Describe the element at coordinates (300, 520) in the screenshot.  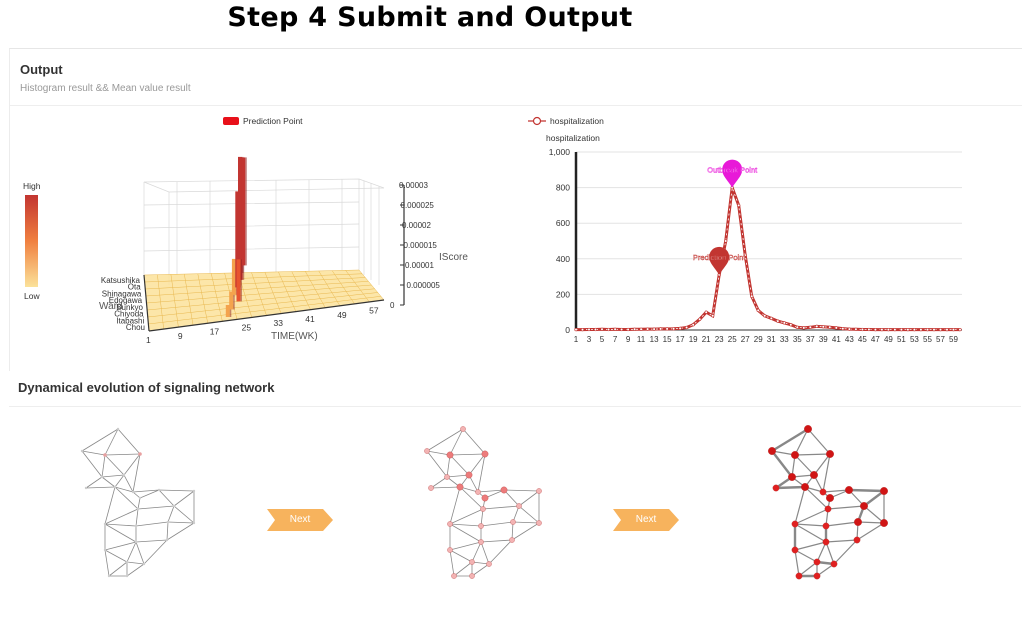
I see `next-button-1: Next` at that location.